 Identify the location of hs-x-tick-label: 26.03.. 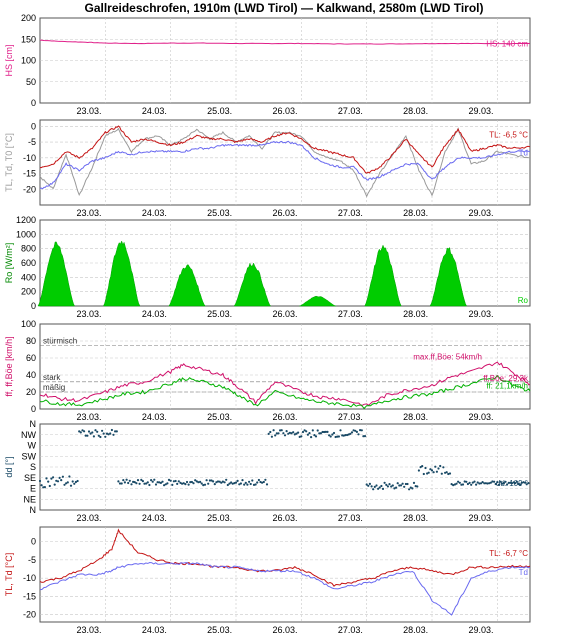
(284, 111).